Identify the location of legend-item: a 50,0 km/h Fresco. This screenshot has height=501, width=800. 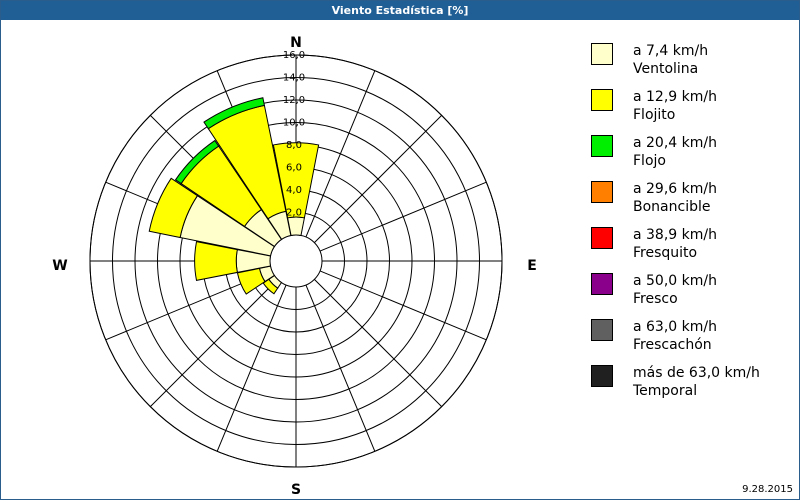
(691, 294).